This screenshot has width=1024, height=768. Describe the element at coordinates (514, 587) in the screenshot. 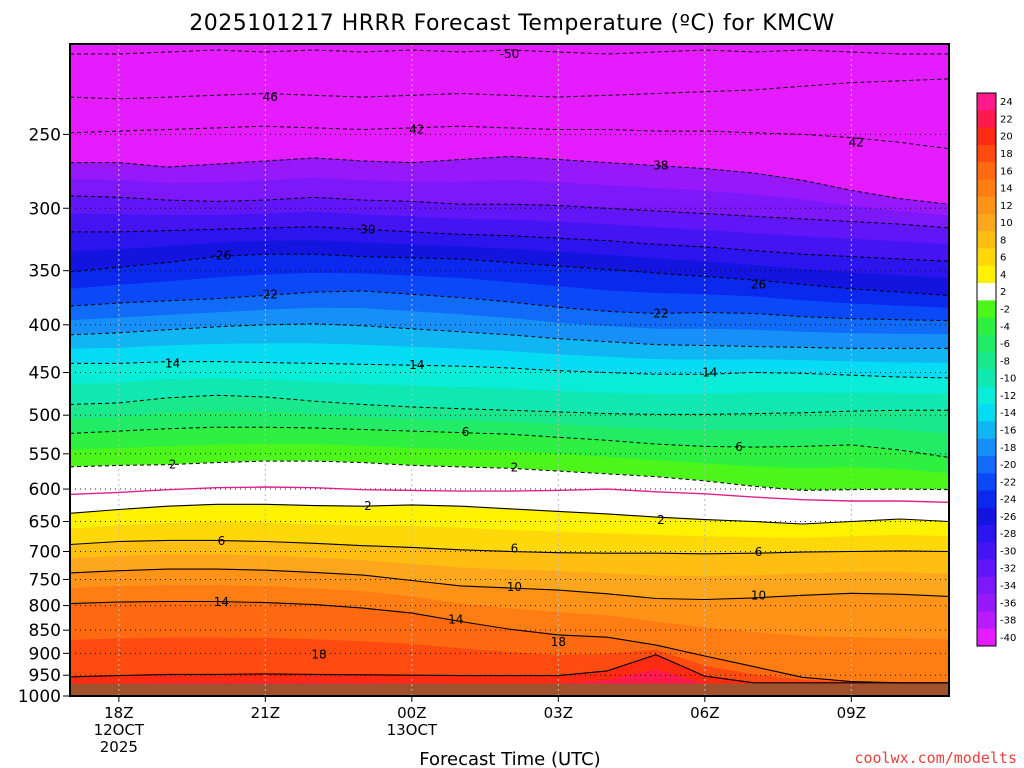

I see `contour-label: 10` at that location.